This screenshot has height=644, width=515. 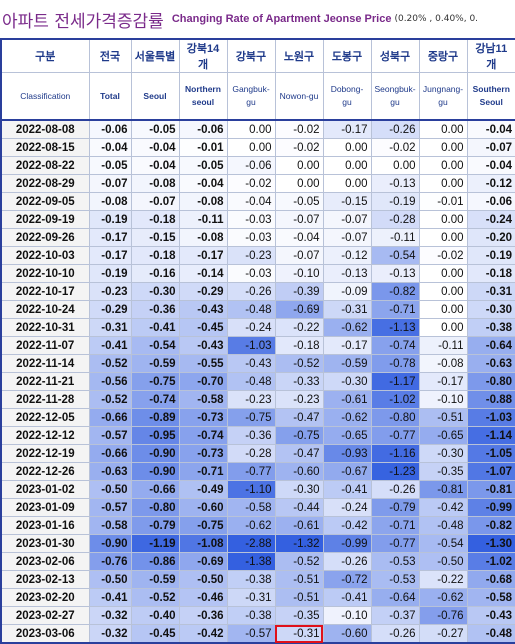 What do you see at coordinates (490, 579) in the screenshot?
I see `value-cell: -0.68` at bounding box center [490, 579].